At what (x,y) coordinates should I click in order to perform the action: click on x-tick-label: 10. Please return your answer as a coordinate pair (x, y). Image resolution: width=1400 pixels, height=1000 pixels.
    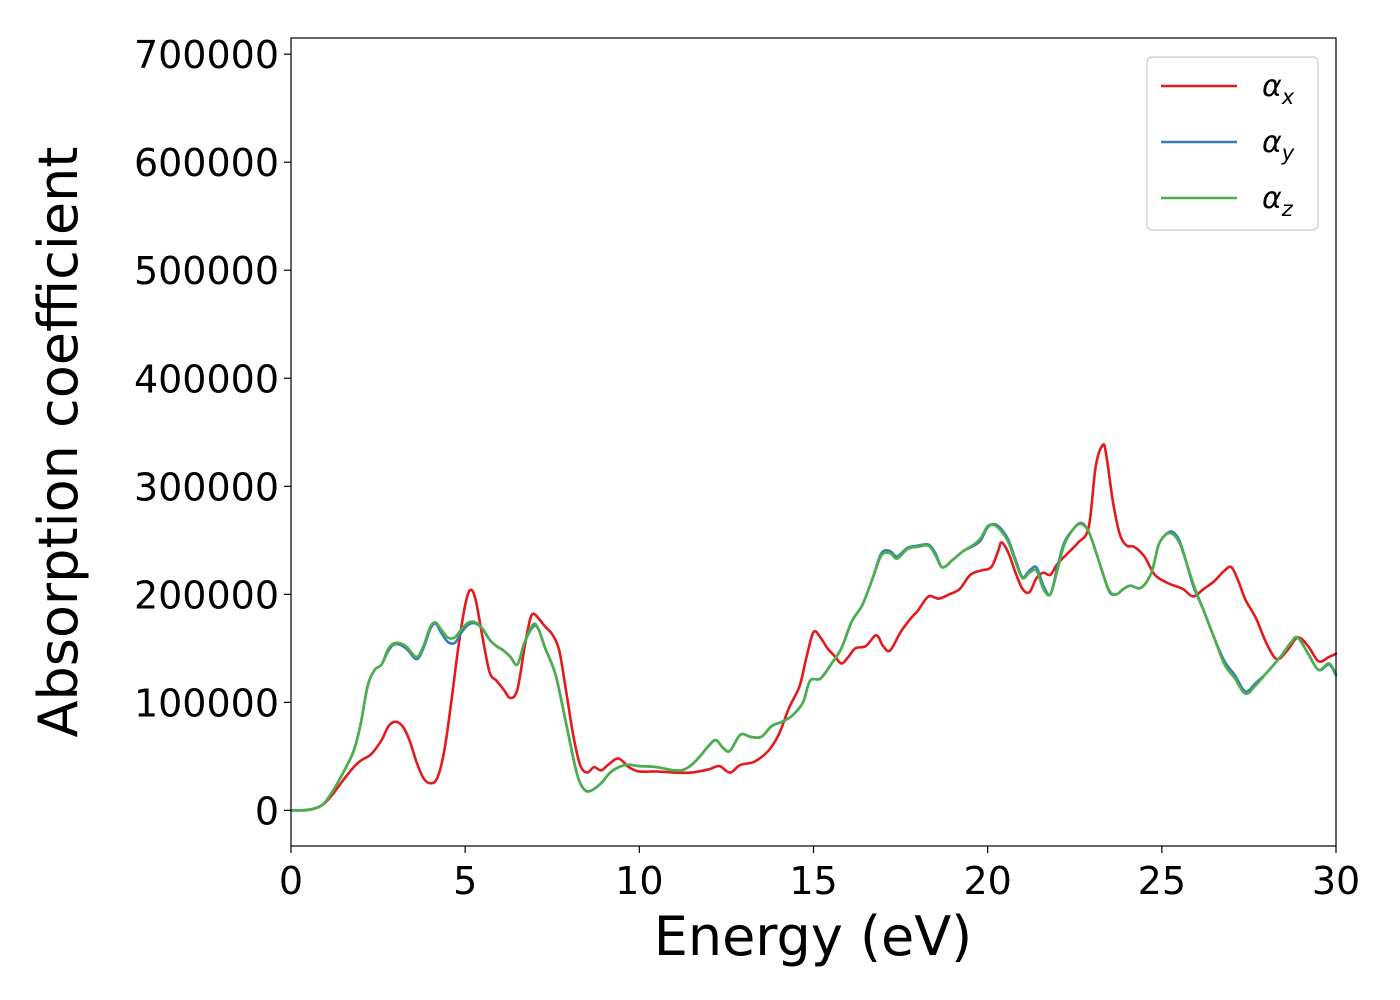
    Looking at the image, I should click on (639, 881).